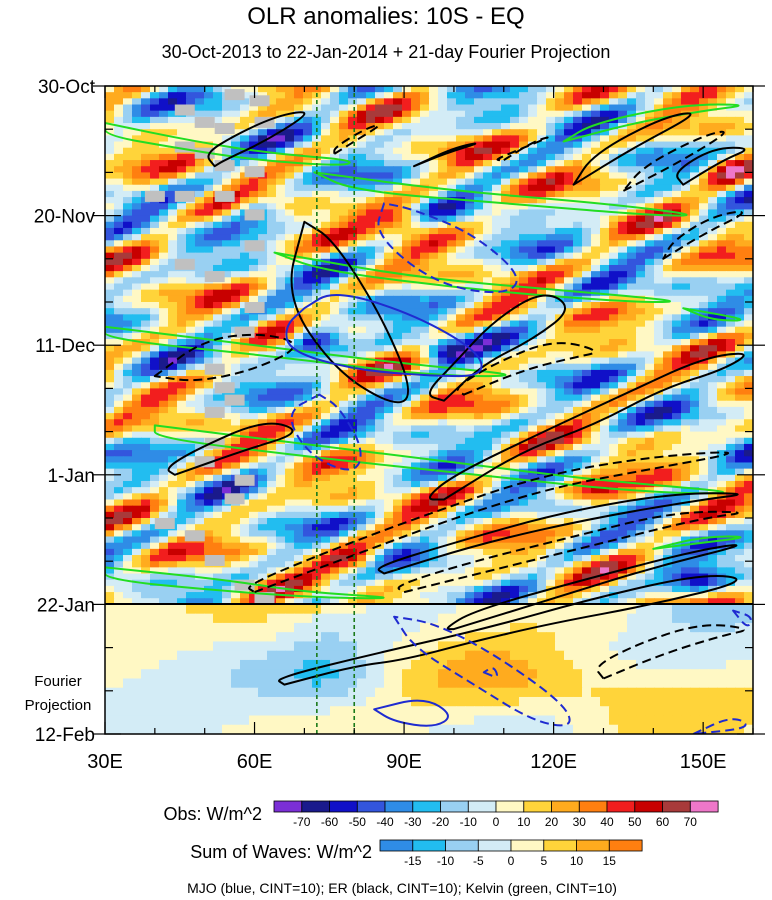  What do you see at coordinates (66, 605) in the screenshot?
I see `y-tick-label: 22-Jan` at bounding box center [66, 605].